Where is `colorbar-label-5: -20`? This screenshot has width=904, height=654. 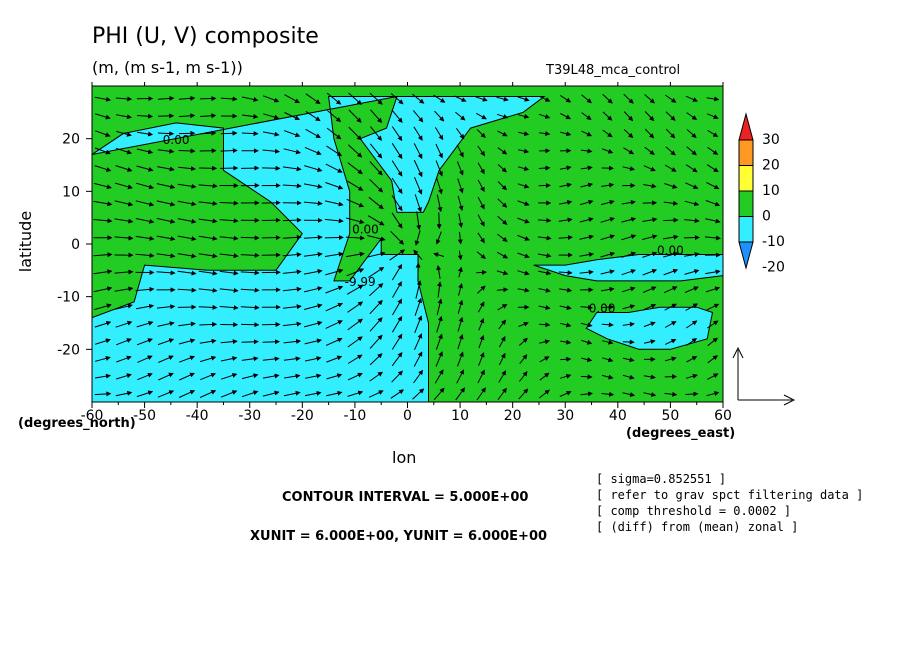 colorbar-label-5: -20 is located at coordinates (773, 268).